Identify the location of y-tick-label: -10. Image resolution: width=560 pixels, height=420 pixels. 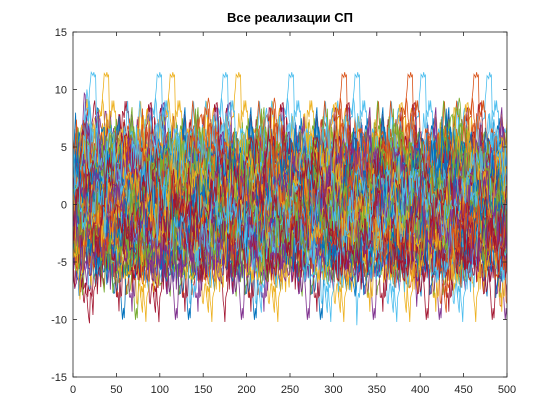
(59, 321).